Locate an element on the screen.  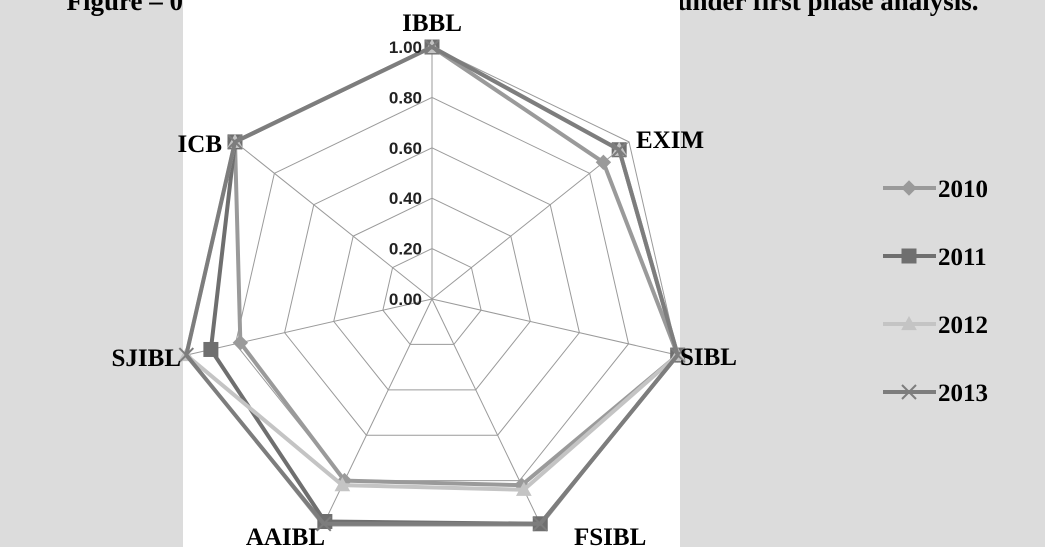
category-label: SIBL is located at coordinates (708, 357).